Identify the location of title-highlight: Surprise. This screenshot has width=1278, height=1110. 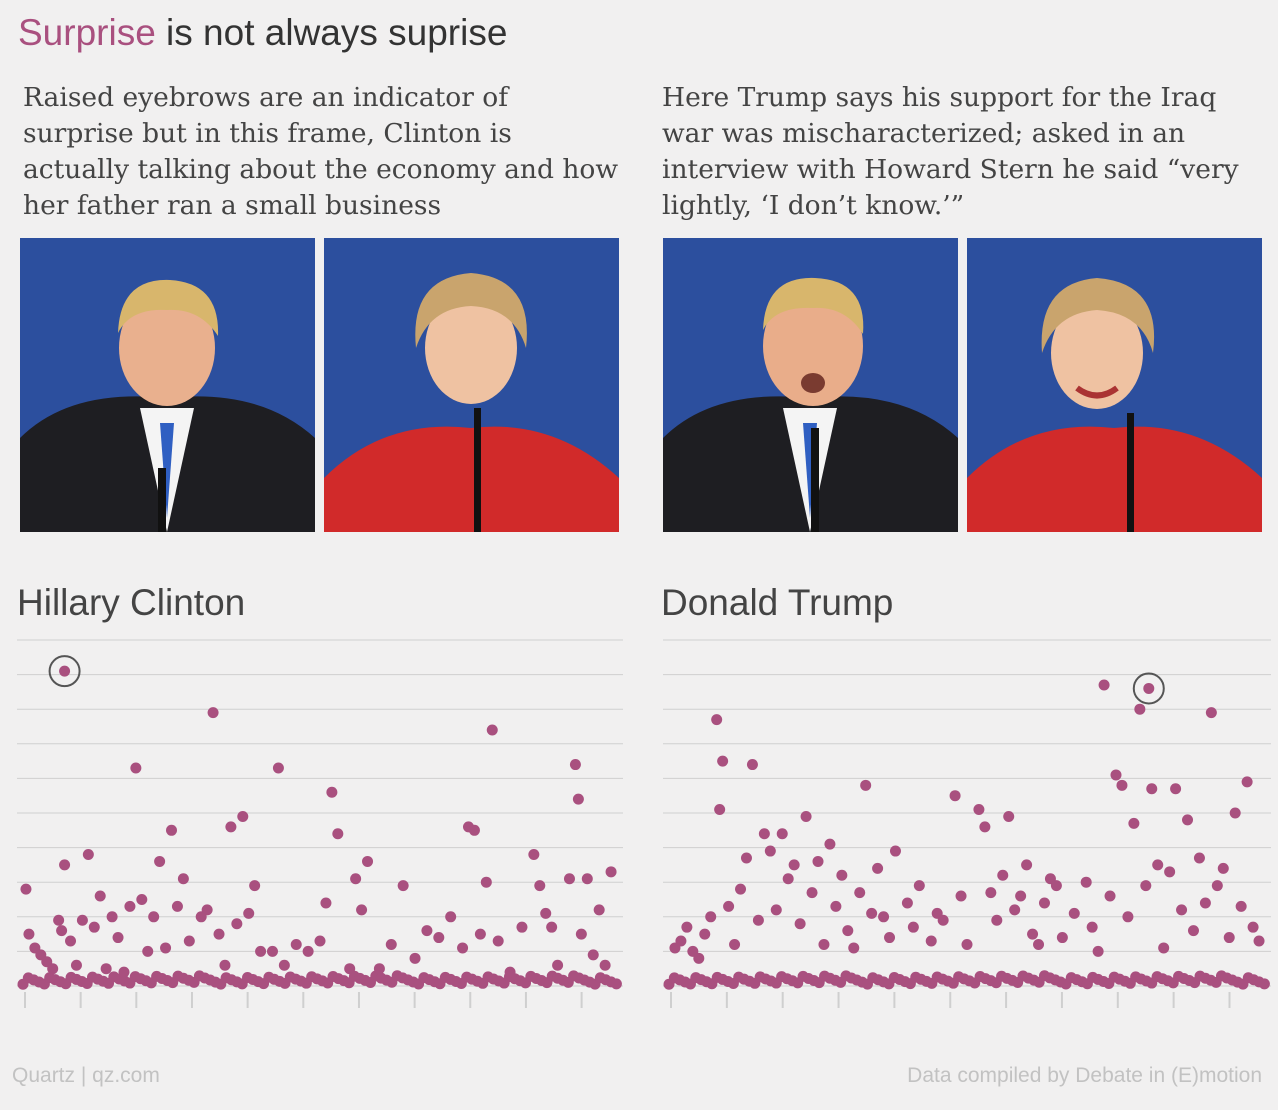
(87, 32).